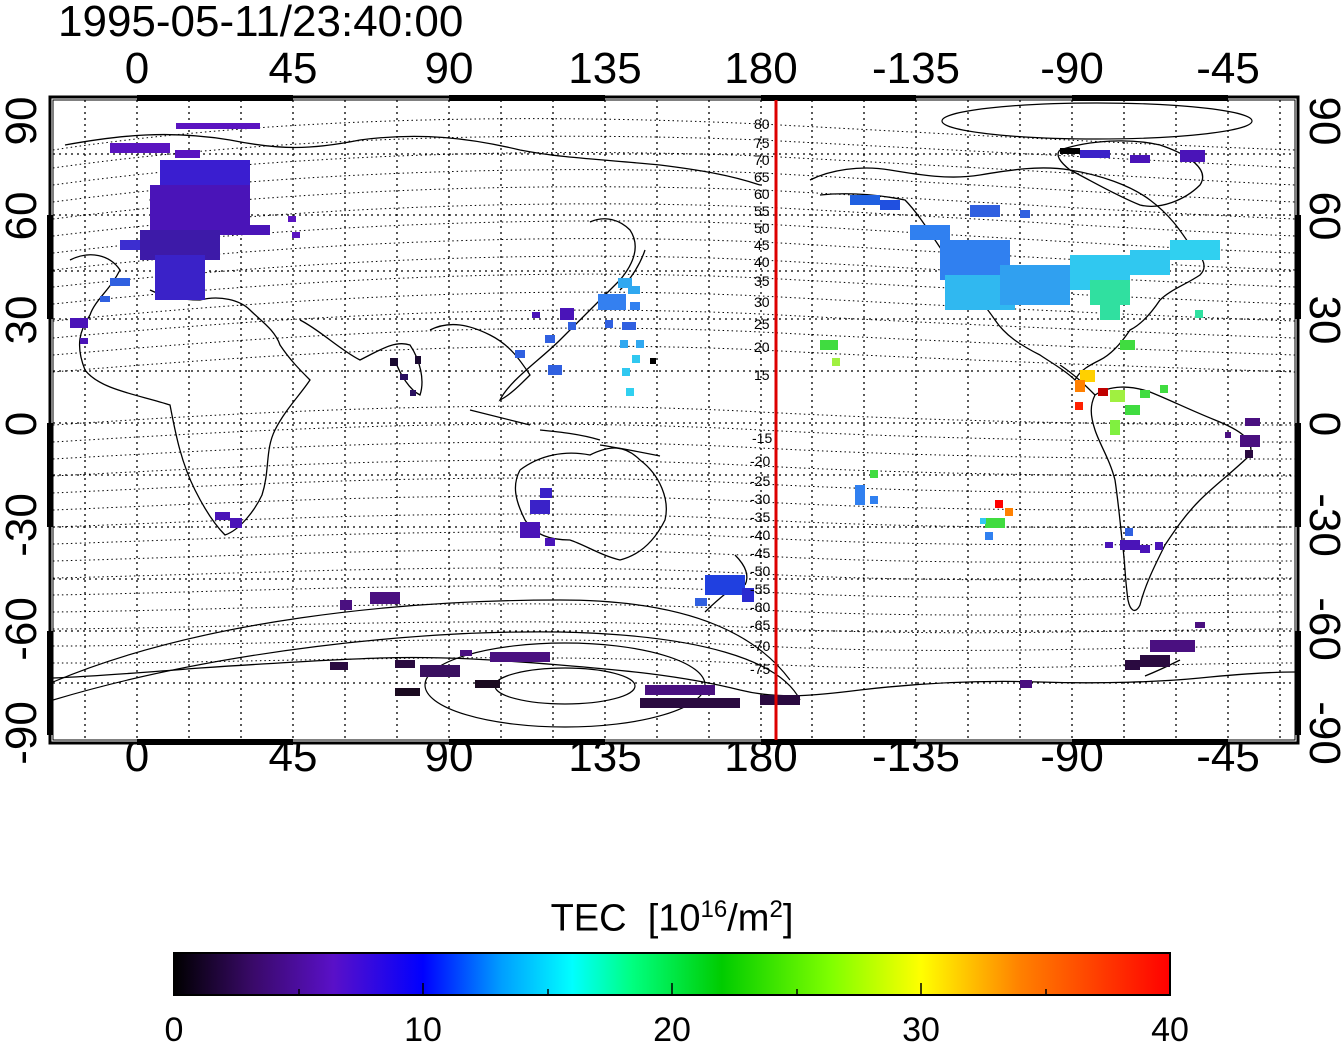 The height and width of the screenshot is (1049, 1344). What do you see at coordinates (760, 553) in the screenshot?
I see `contour-label: -45` at bounding box center [760, 553].